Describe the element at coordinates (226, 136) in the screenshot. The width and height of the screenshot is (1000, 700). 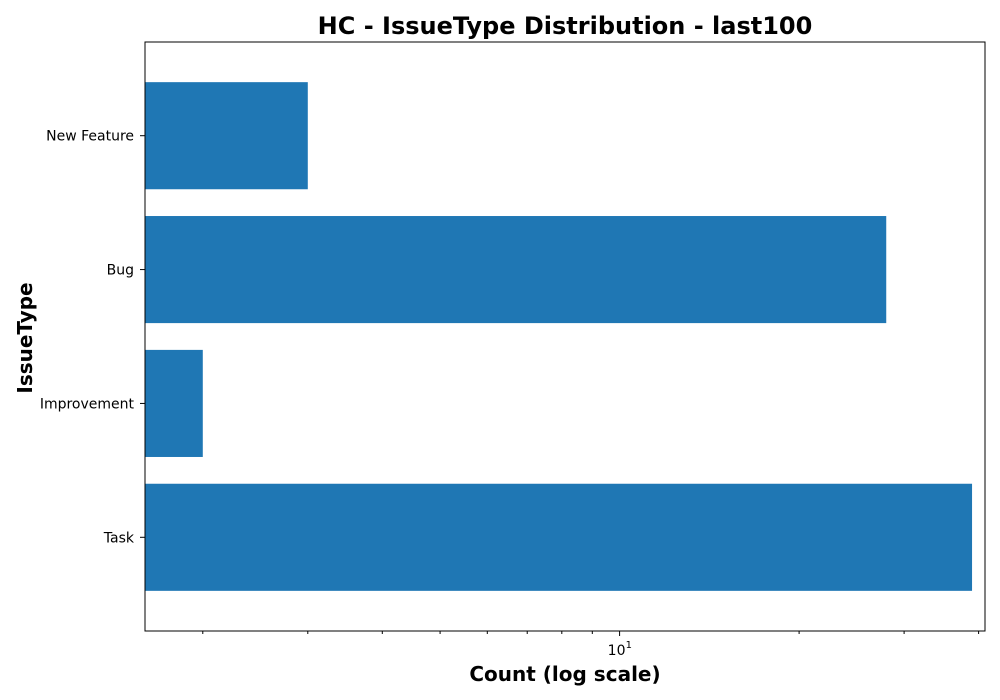
I see `bar-new-feature` at that location.